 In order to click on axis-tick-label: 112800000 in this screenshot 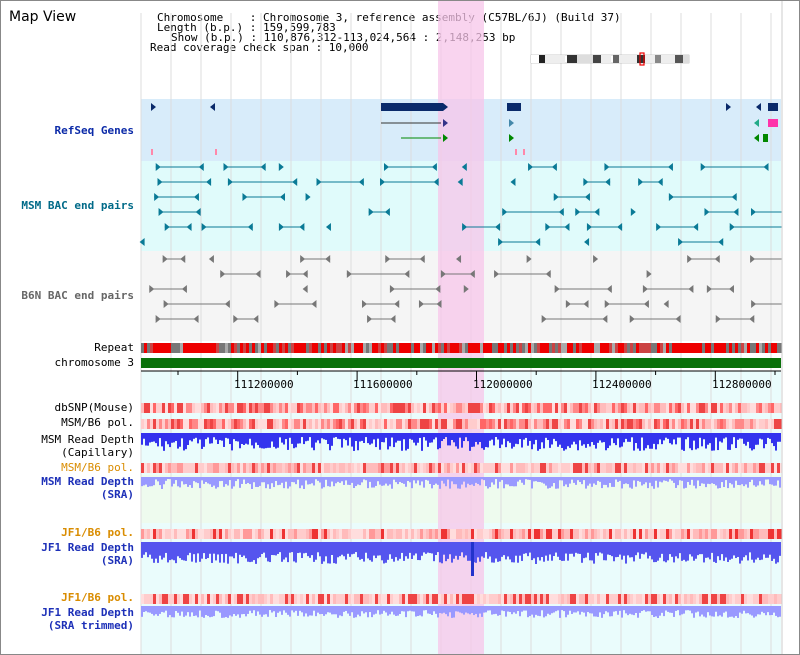, I will do `click(742, 384)`.